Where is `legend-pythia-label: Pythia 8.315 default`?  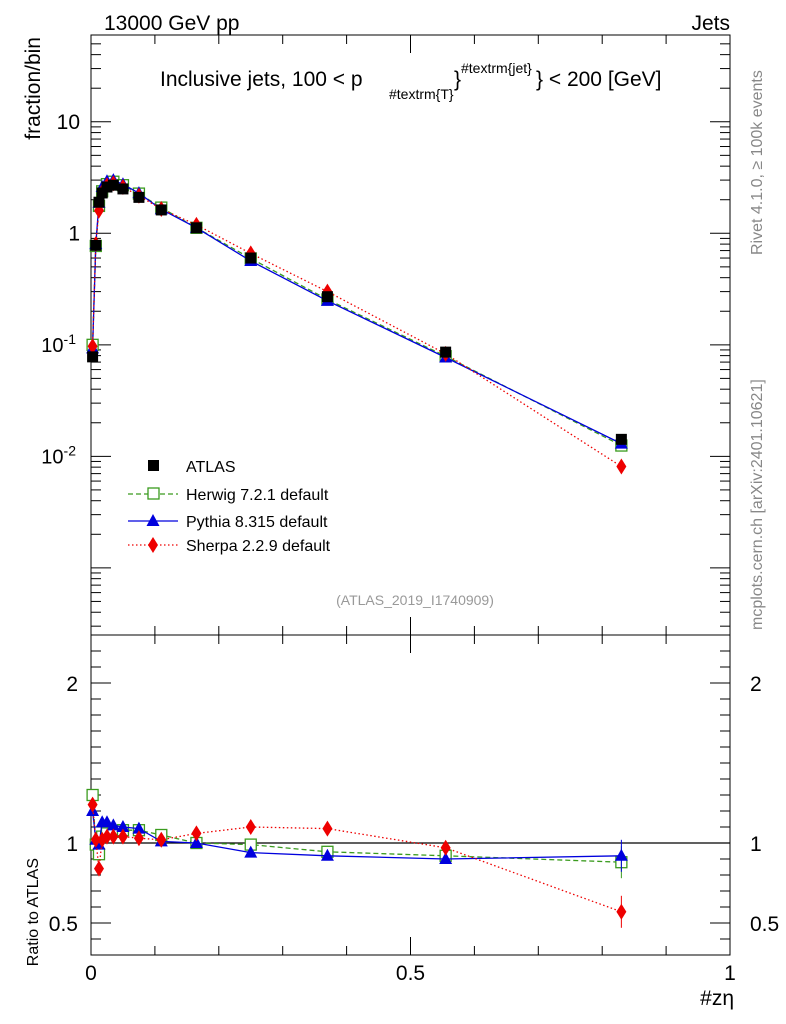
legend-pythia-label: Pythia 8.315 default is located at coordinates (257, 522).